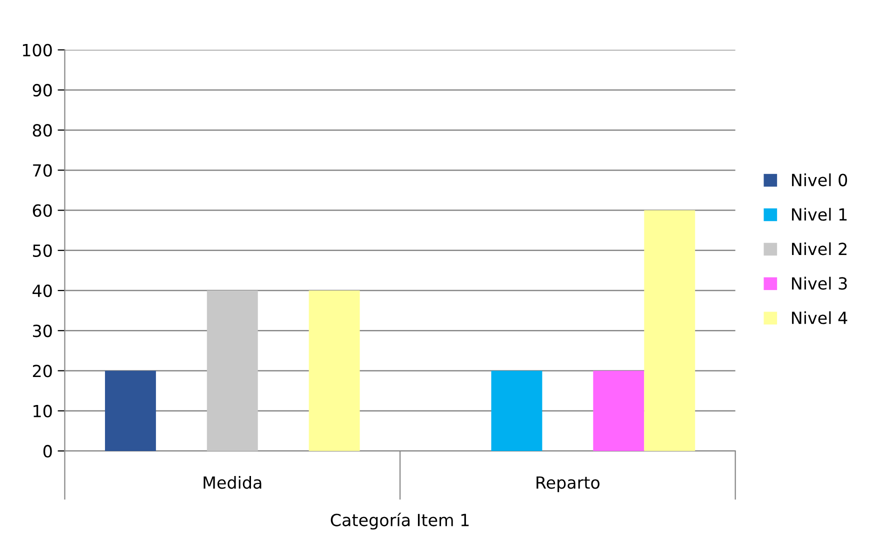 The image size is (887, 542). What do you see at coordinates (37, 50) in the screenshot?
I see `y-tick-label: 100` at bounding box center [37, 50].